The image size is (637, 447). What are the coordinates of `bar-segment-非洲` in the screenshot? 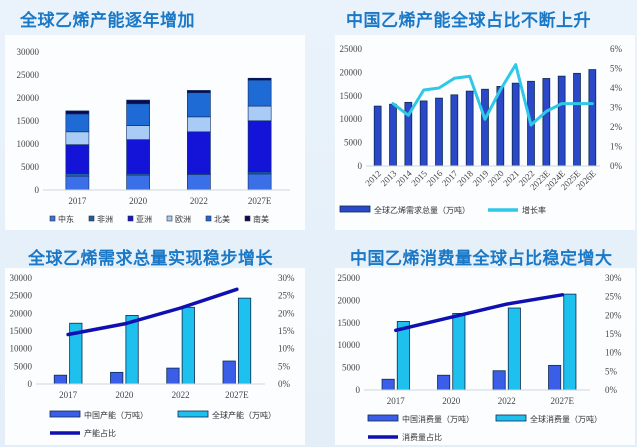 It's located at (259, 173).